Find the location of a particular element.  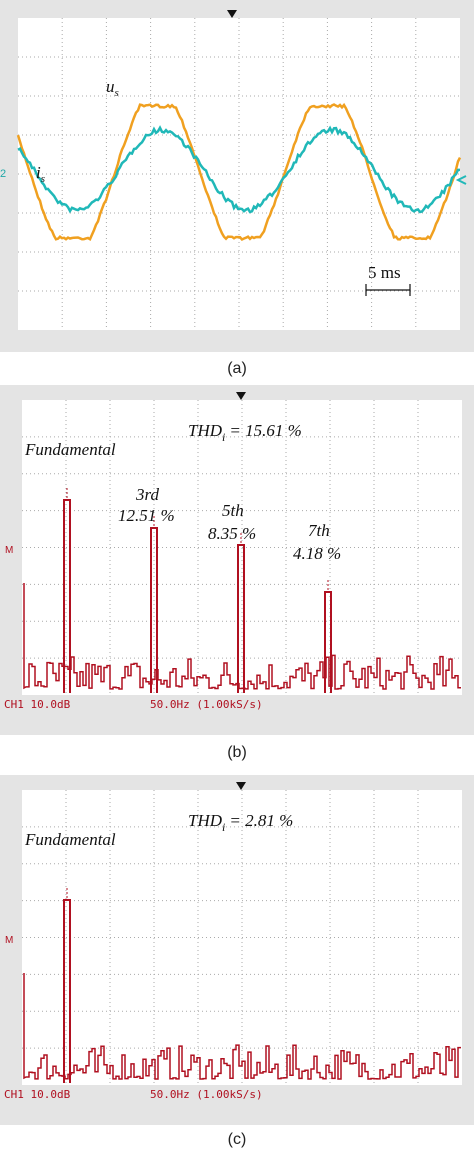

voltage-trace is located at coordinates (239, 172).